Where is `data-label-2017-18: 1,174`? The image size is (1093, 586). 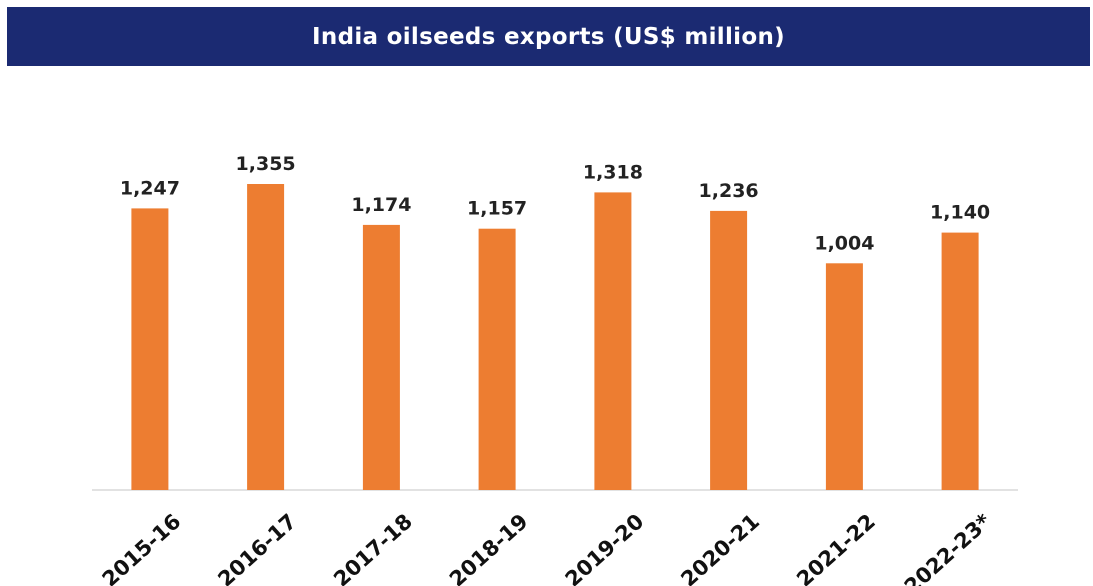
data-label-2017-18: 1,174 is located at coordinates (381, 205).